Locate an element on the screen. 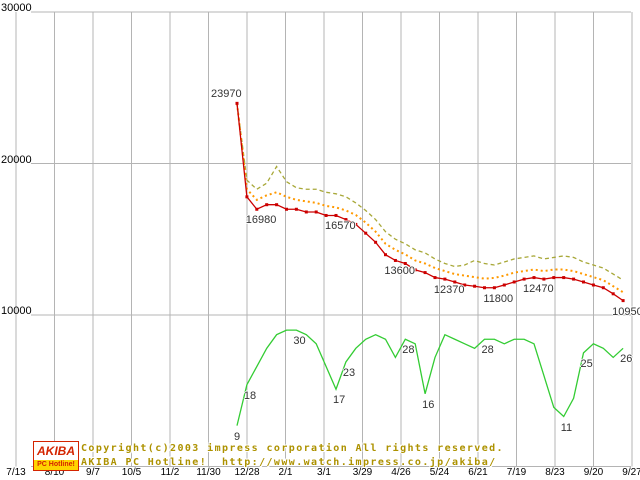 The image size is (640, 480). akiba-logo: AKIBA PC Hotline! is located at coordinates (56, 456).